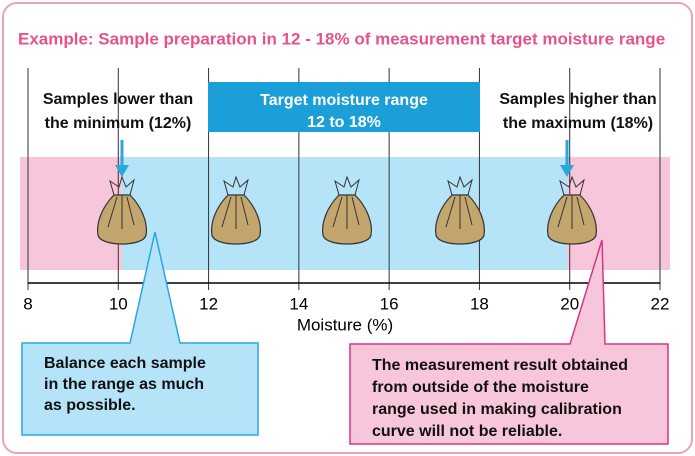 The width and height of the screenshot is (695, 456). Describe the element at coordinates (569, 303) in the screenshot. I see `tick-label: 20` at that location.